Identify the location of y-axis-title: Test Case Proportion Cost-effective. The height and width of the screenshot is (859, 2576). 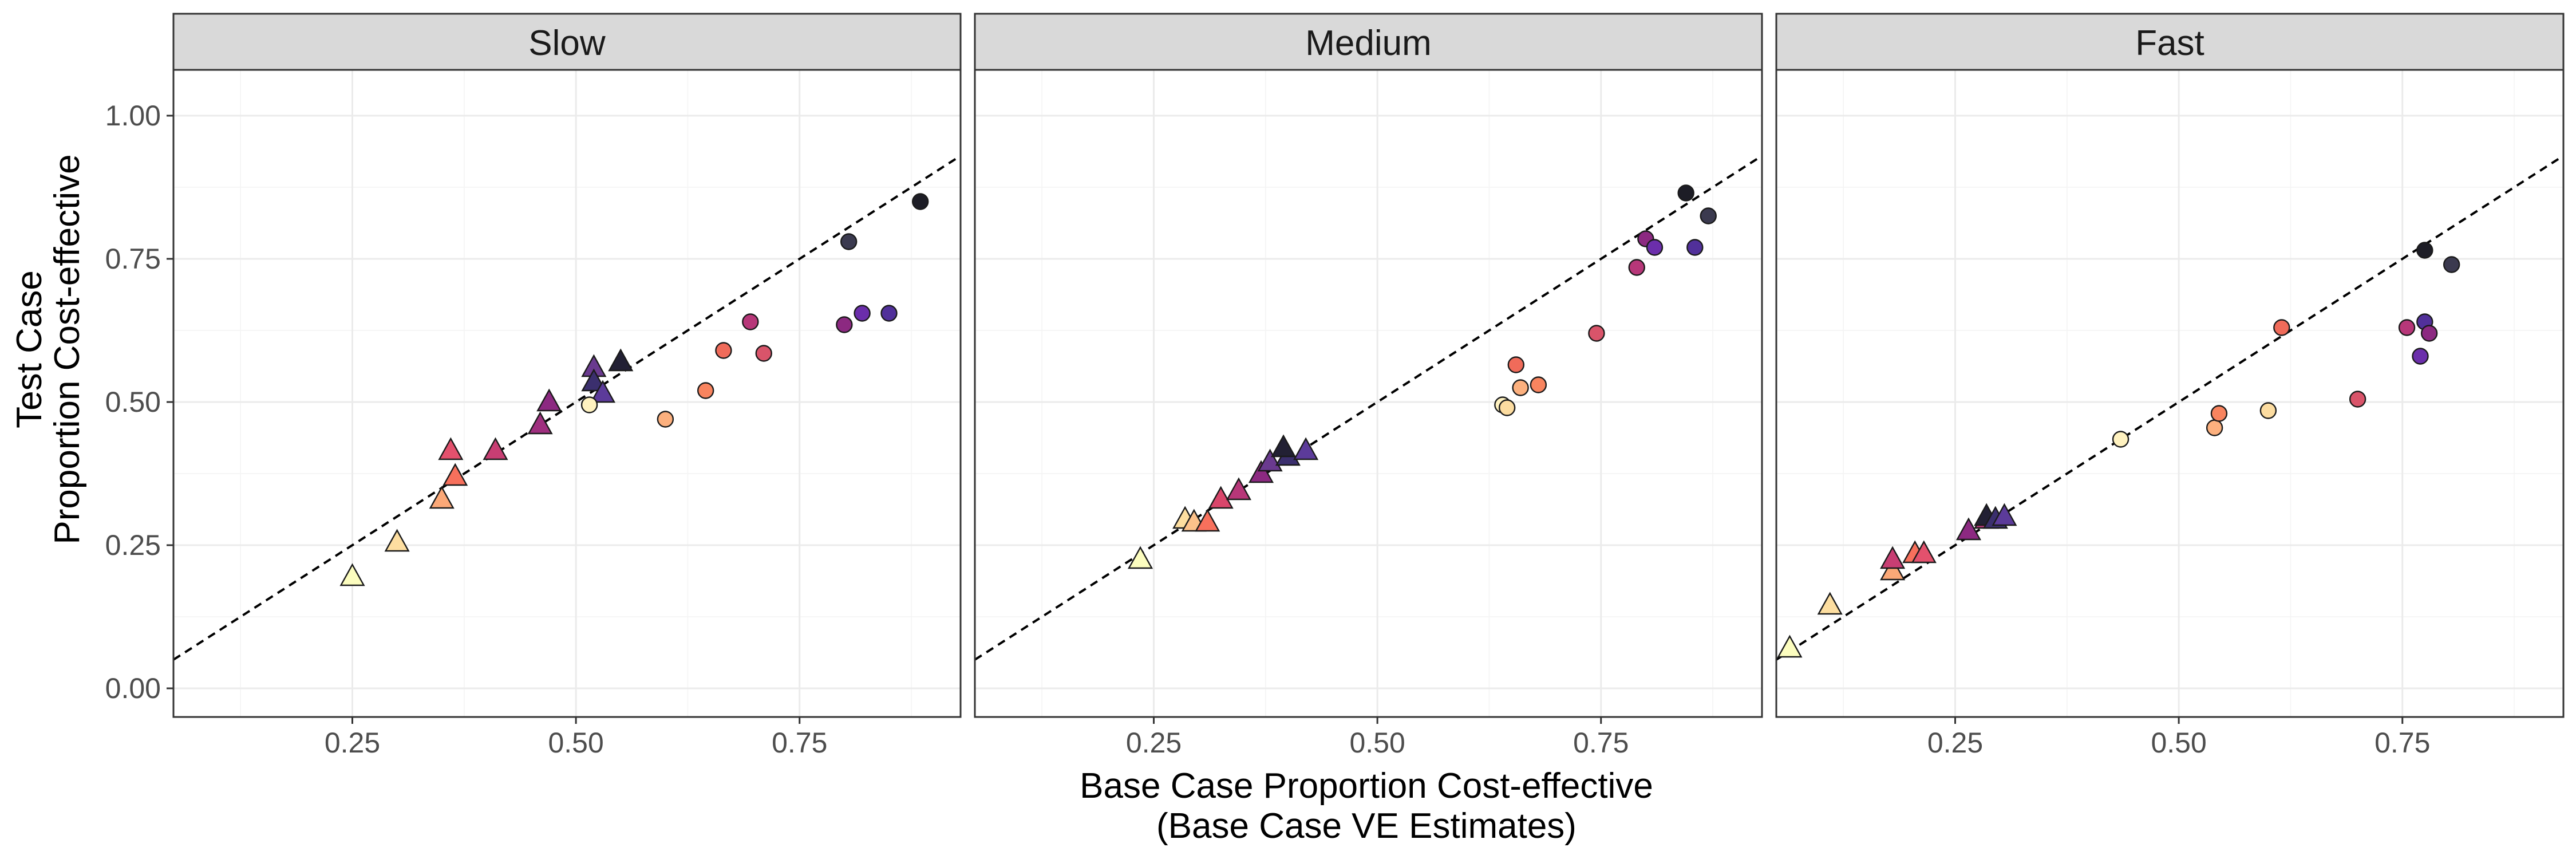
(48, 349).